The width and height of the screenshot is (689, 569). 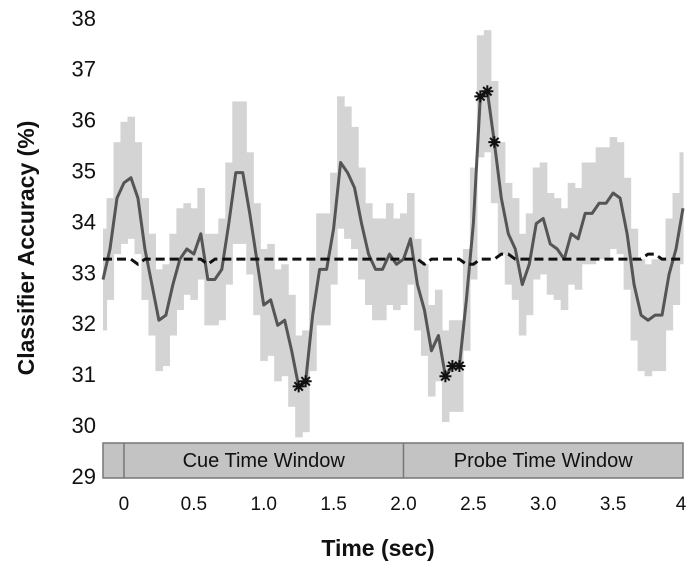 What do you see at coordinates (84, 374) in the screenshot?
I see `y-tick-label: 31` at bounding box center [84, 374].